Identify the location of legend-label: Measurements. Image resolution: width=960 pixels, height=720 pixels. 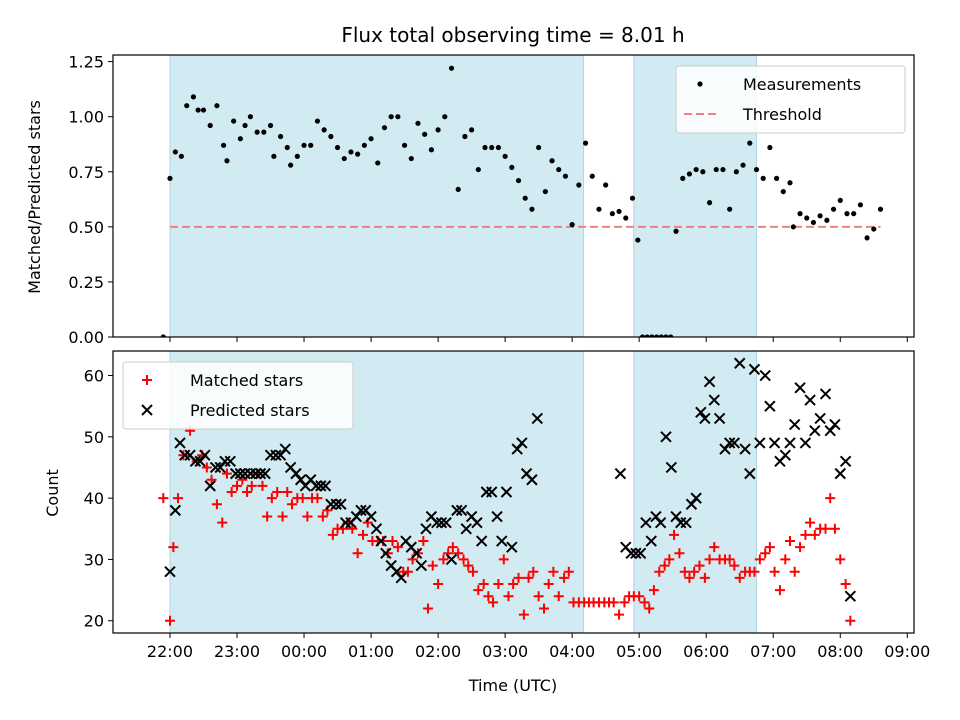
(802, 84).